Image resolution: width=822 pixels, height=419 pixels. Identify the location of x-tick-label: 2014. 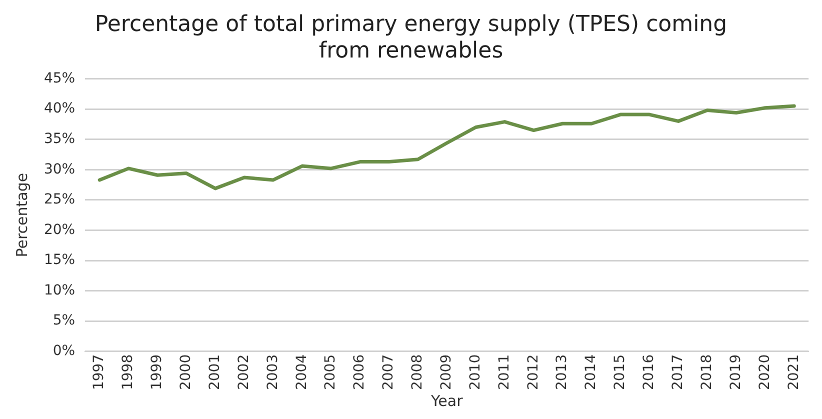
(591, 372).